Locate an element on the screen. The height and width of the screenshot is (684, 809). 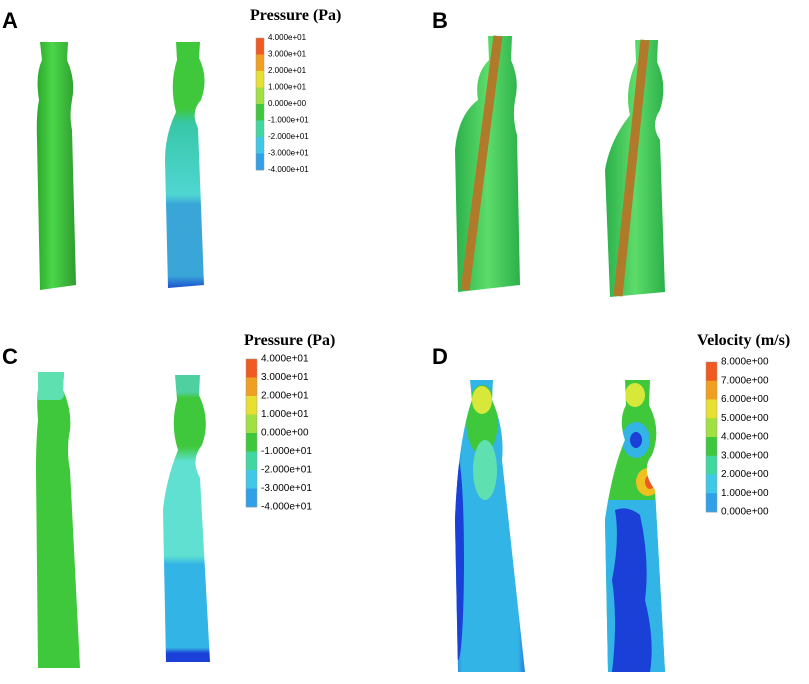
colorbar-label: 1.000e+00 is located at coordinates (745, 493).